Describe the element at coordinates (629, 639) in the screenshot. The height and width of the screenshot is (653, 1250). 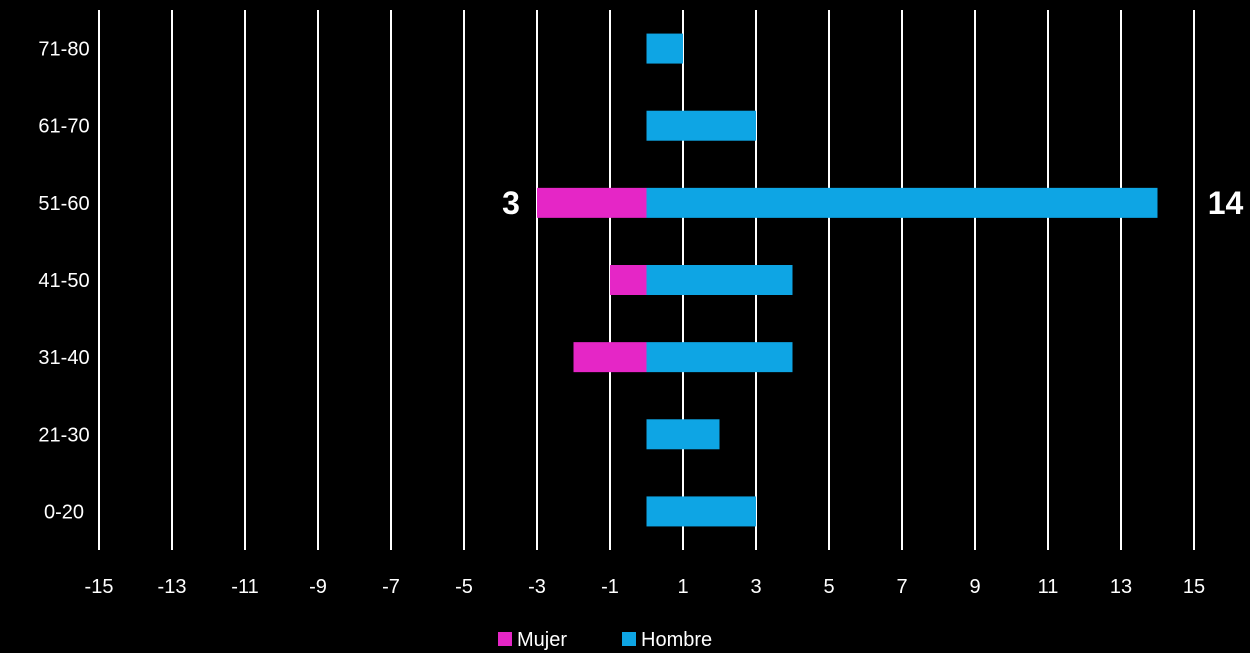
I see `legend-swatch-hombre` at that location.